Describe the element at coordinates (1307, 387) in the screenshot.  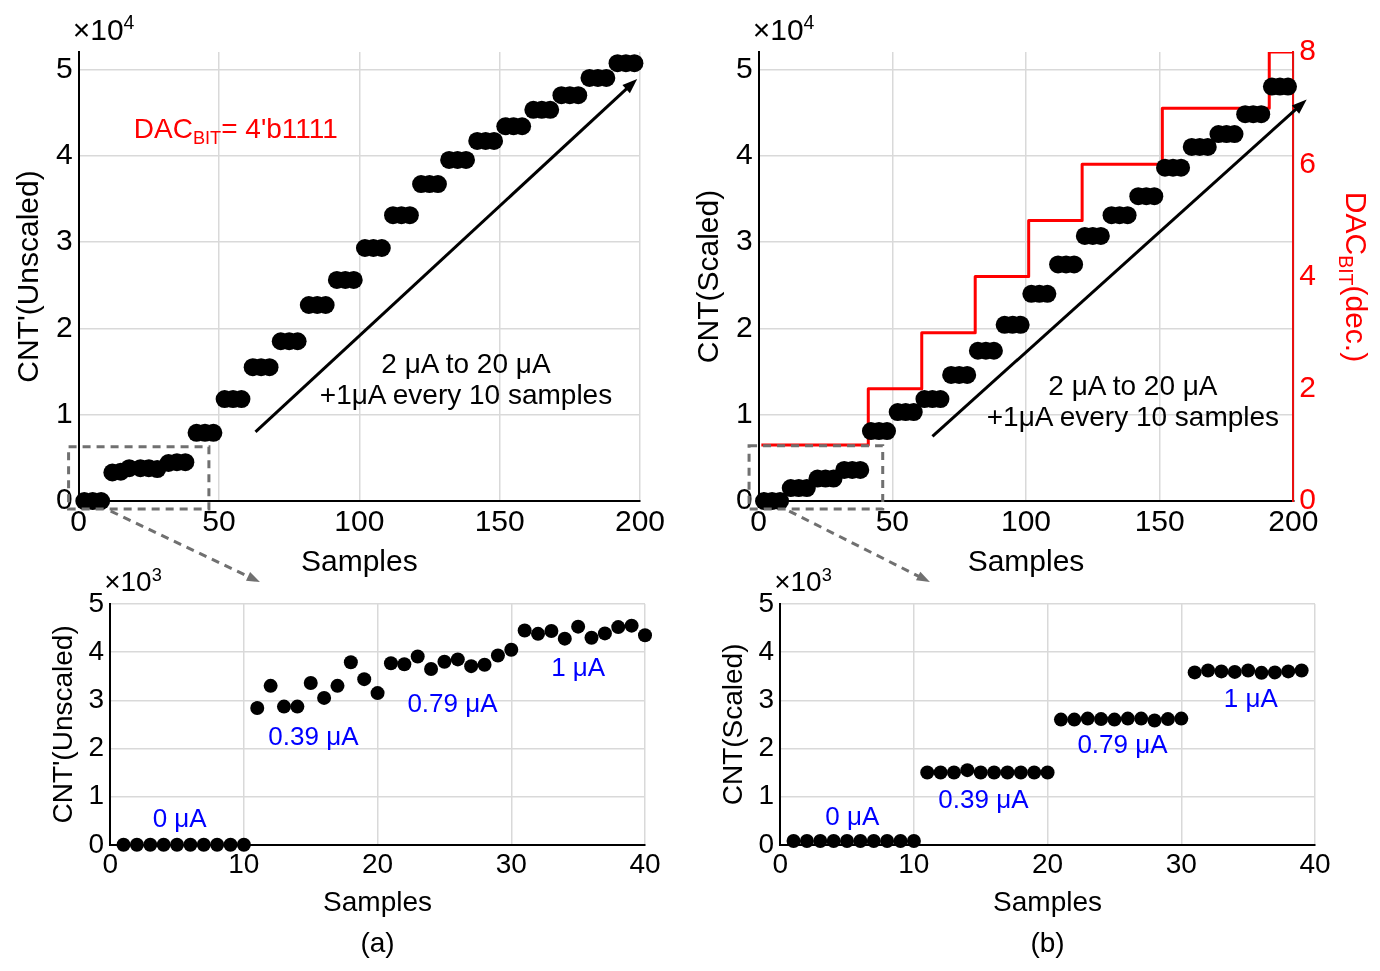
I see `y2-tick-label: 2` at that location.